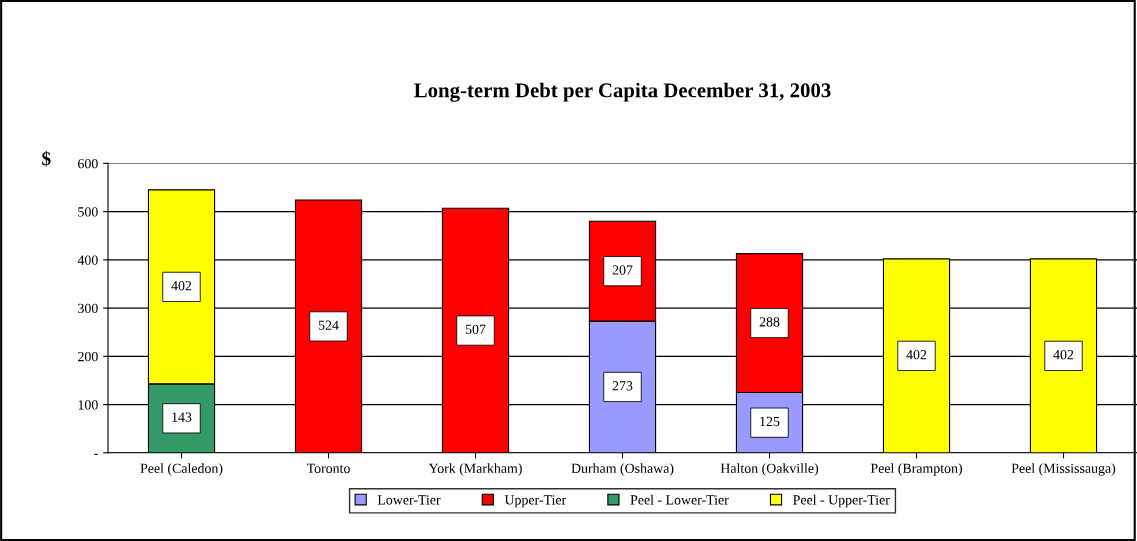 The width and height of the screenshot is (1137, 541). Describe the element at coordinates (88, 356) in the screenshot. I see `y-tick-label: 200` at that location.